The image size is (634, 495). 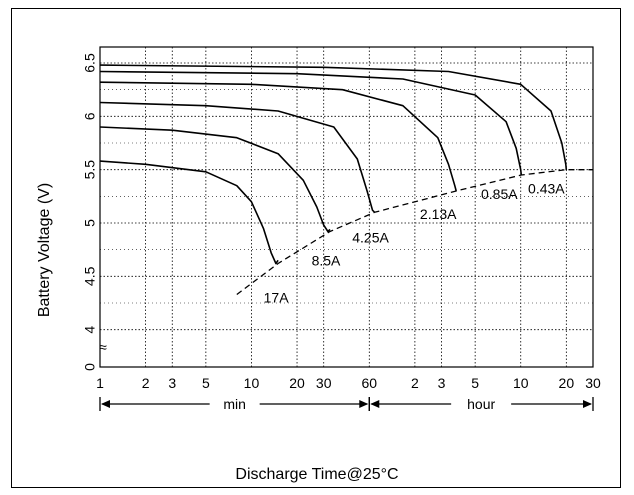 What do you see at coordinates (415, 243) in the screenshot?
I see `curve-labels: 17A 8.5A 4.25A 2.13A 0.85A 0.43A` at bounding box center [415, 243].